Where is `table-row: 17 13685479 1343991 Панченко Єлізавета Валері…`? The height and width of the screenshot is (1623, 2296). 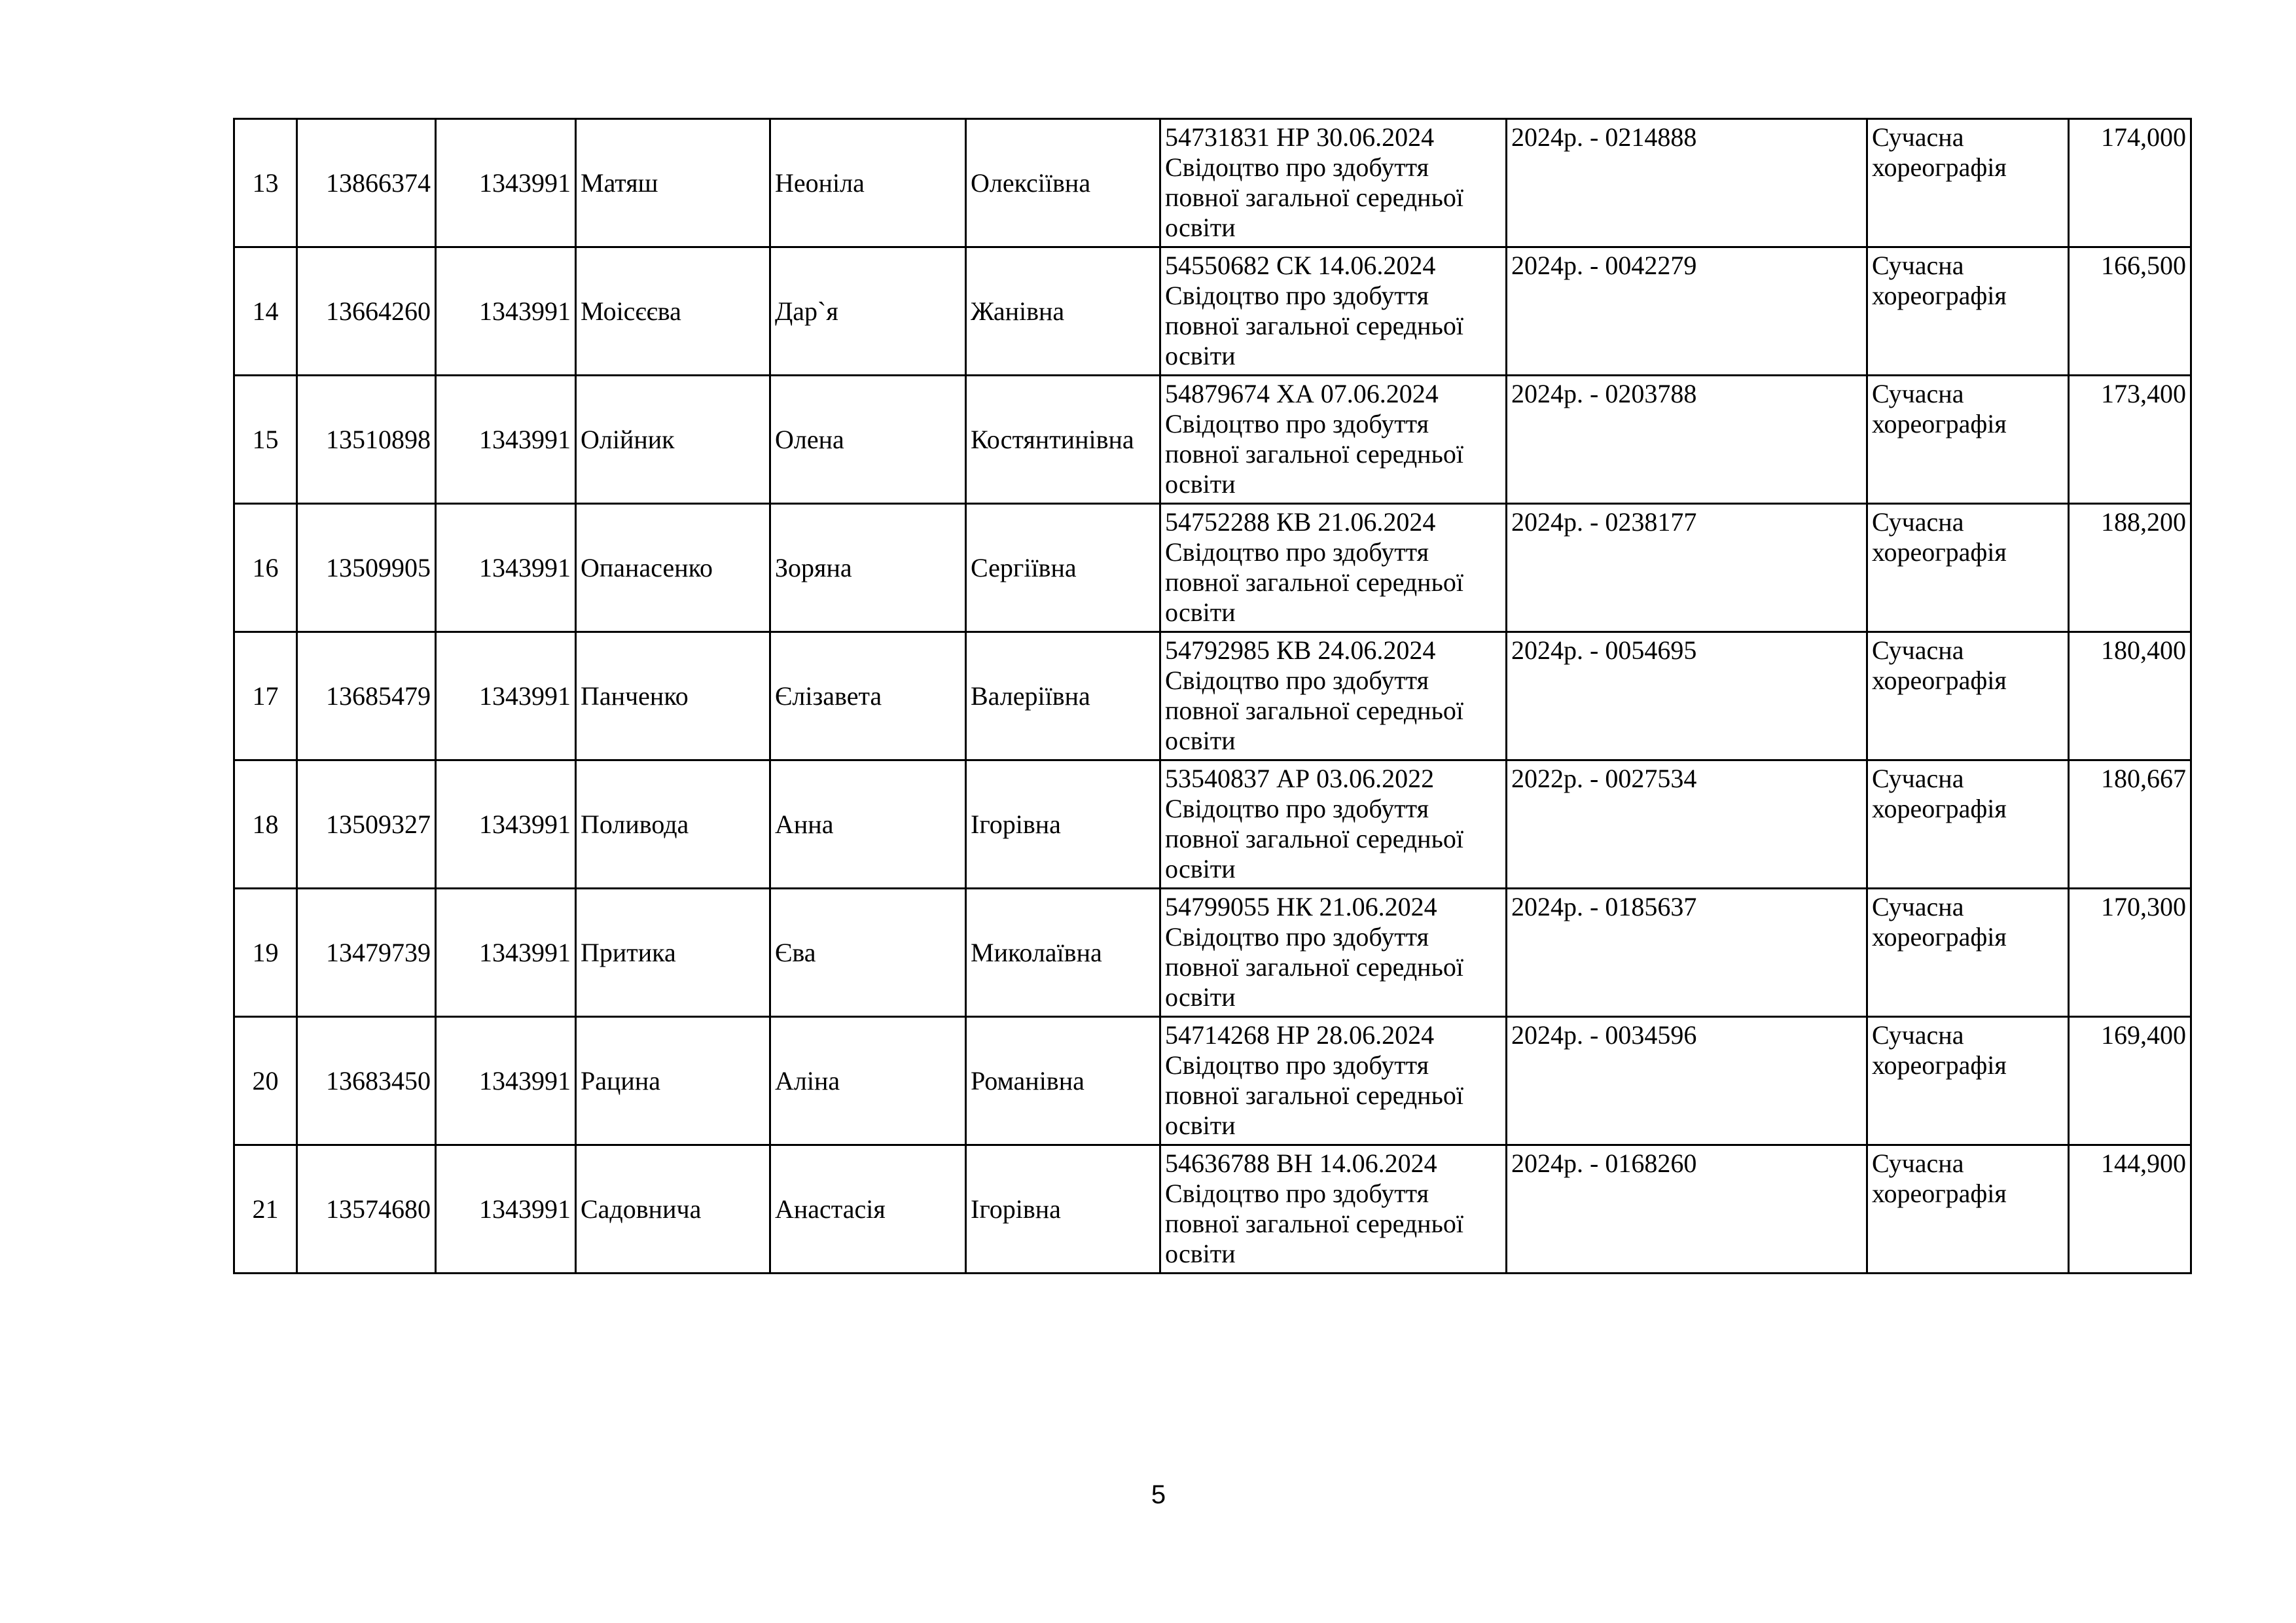 table-row: 17 13685479 1343991 Панченко Єлізавета Валері… is located at coordinates (1212, 696).